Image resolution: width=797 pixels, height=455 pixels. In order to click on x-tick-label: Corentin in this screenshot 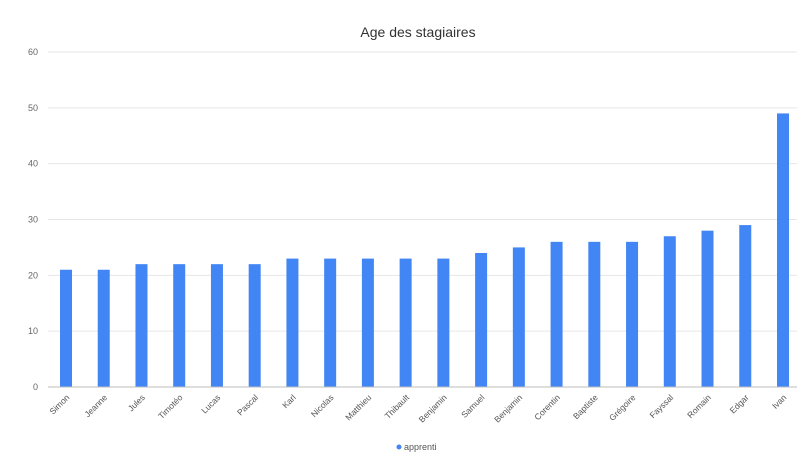, I will do `click(547, 407)`.